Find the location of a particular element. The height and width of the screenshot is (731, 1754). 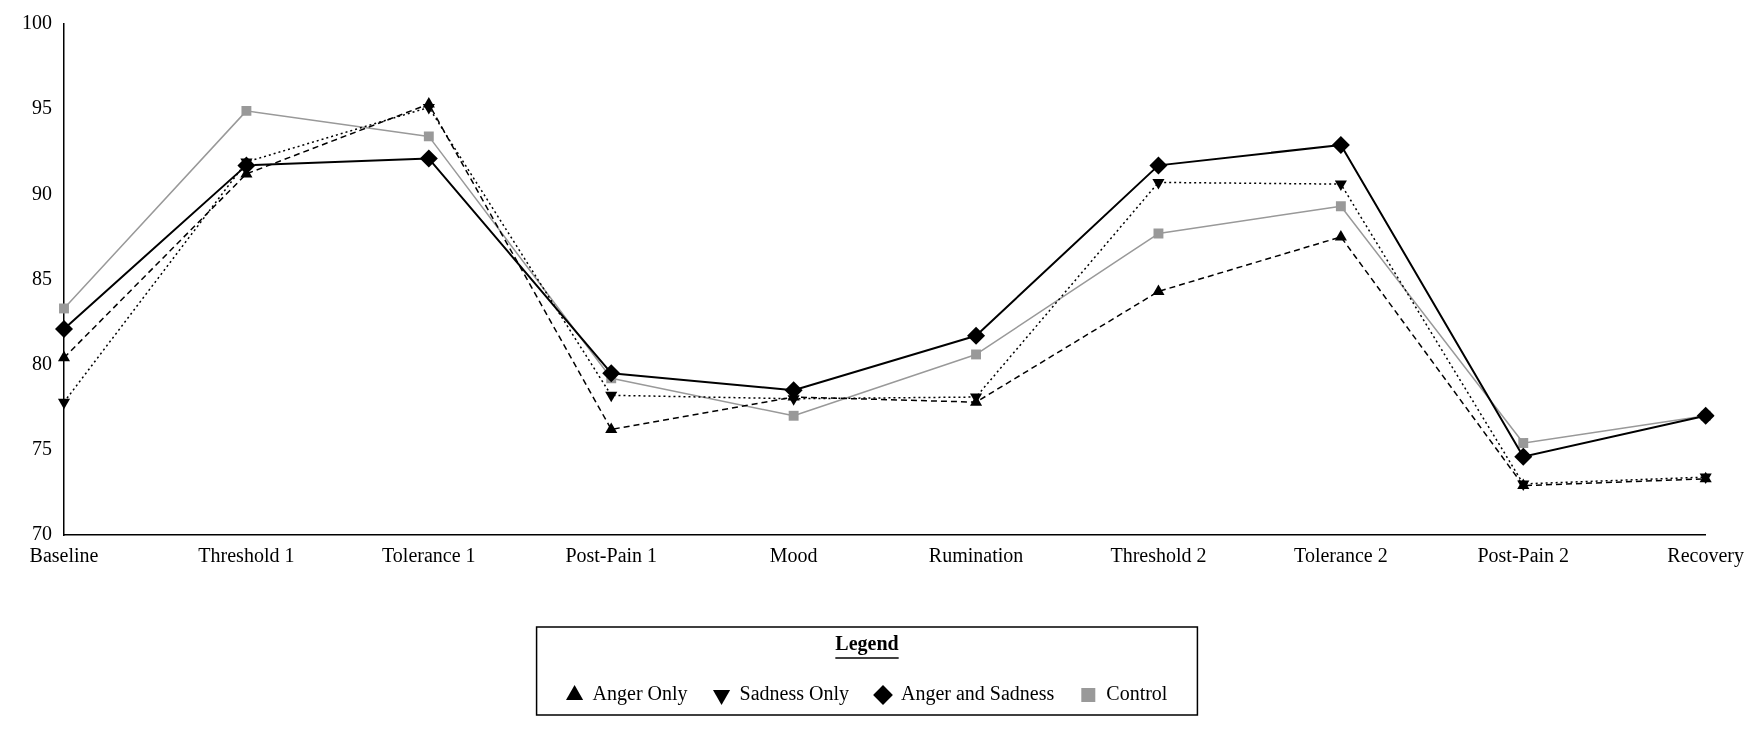

y-tick-label: 80 is located at coordinates (42, 362).